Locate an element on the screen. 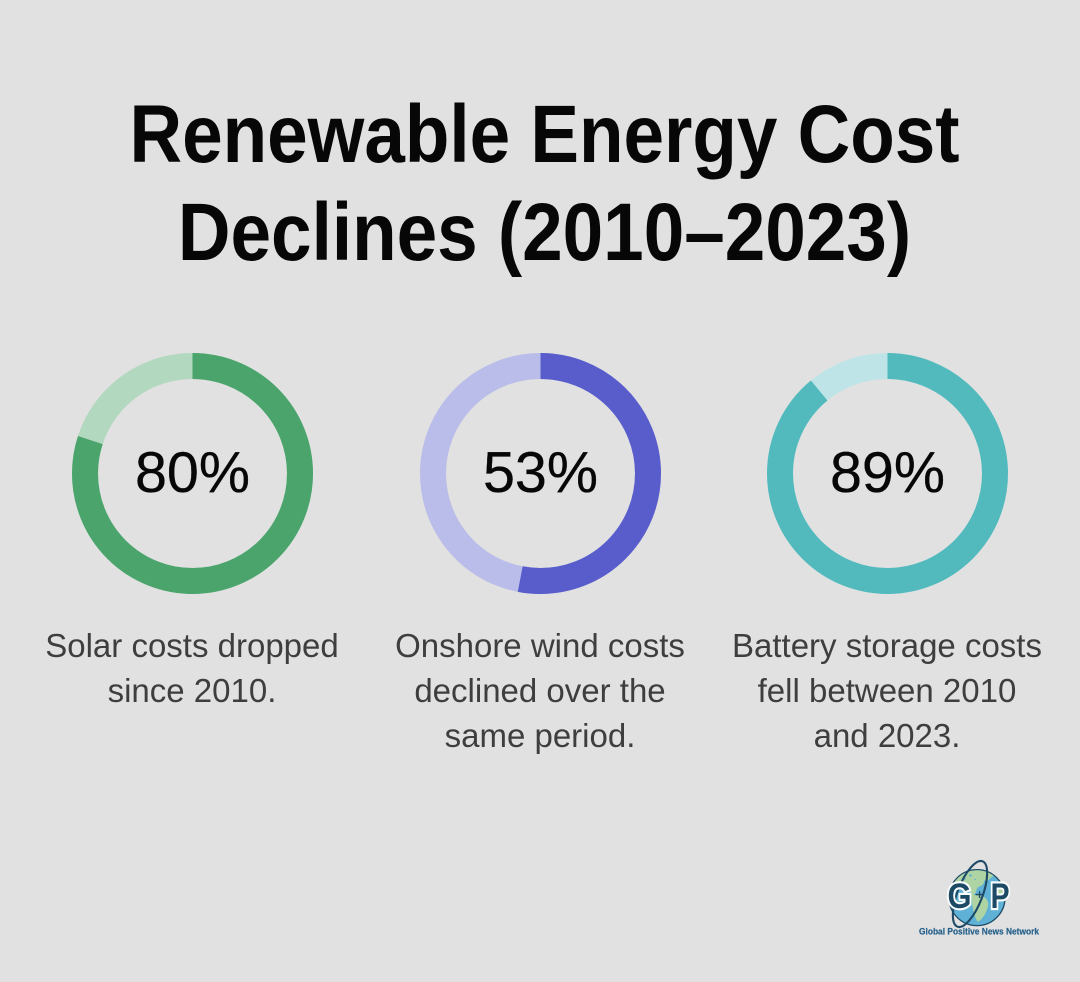 The width and height of the screenshot is (1080, 982). svg-text: P is located at coordinates (1000, 896).